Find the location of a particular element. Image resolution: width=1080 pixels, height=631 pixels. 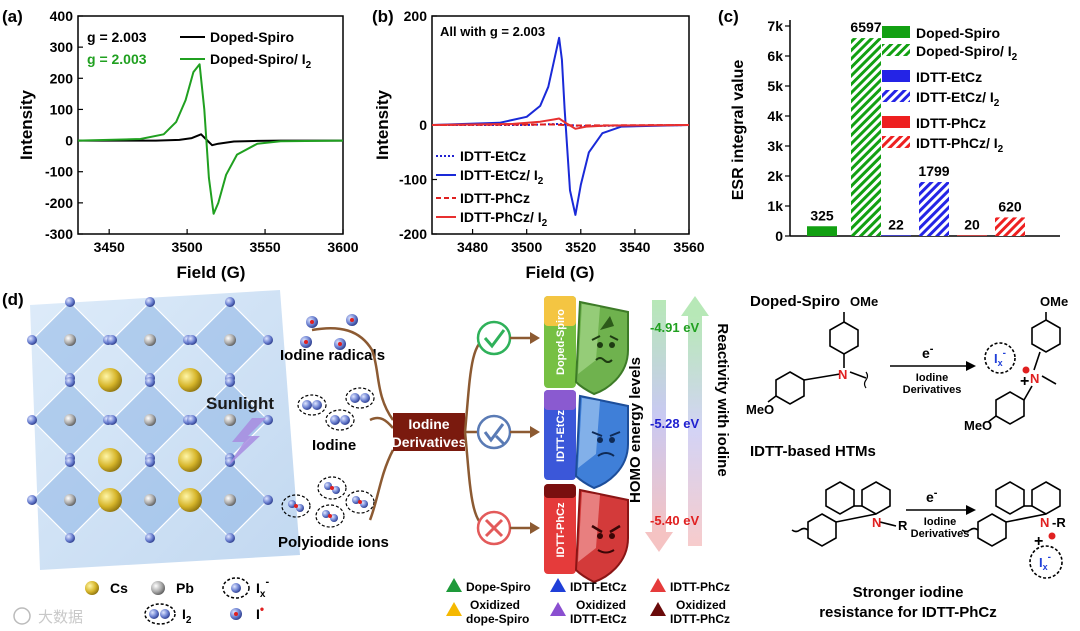

connector-polyiodide is located at coordinates (381, 485).